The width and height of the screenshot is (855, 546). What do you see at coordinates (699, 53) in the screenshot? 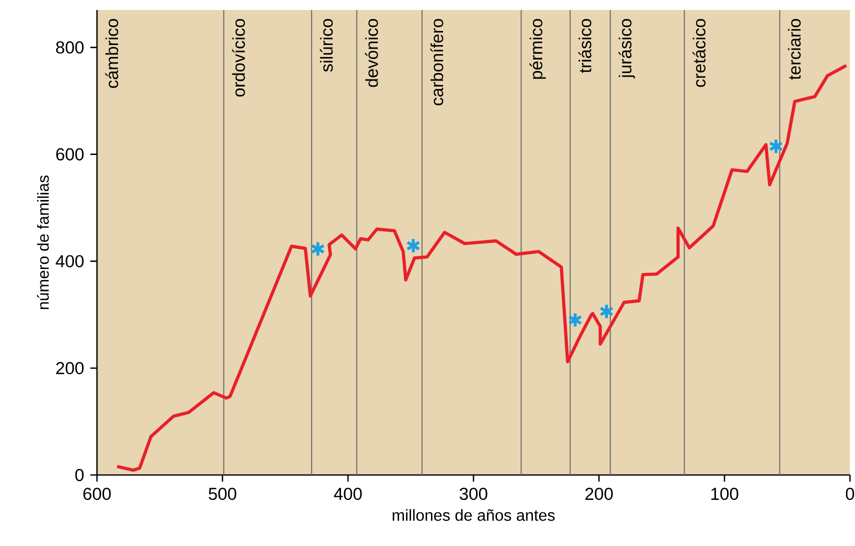
I see `ref-line-label: cretácico` at bounding box center [699, 53].